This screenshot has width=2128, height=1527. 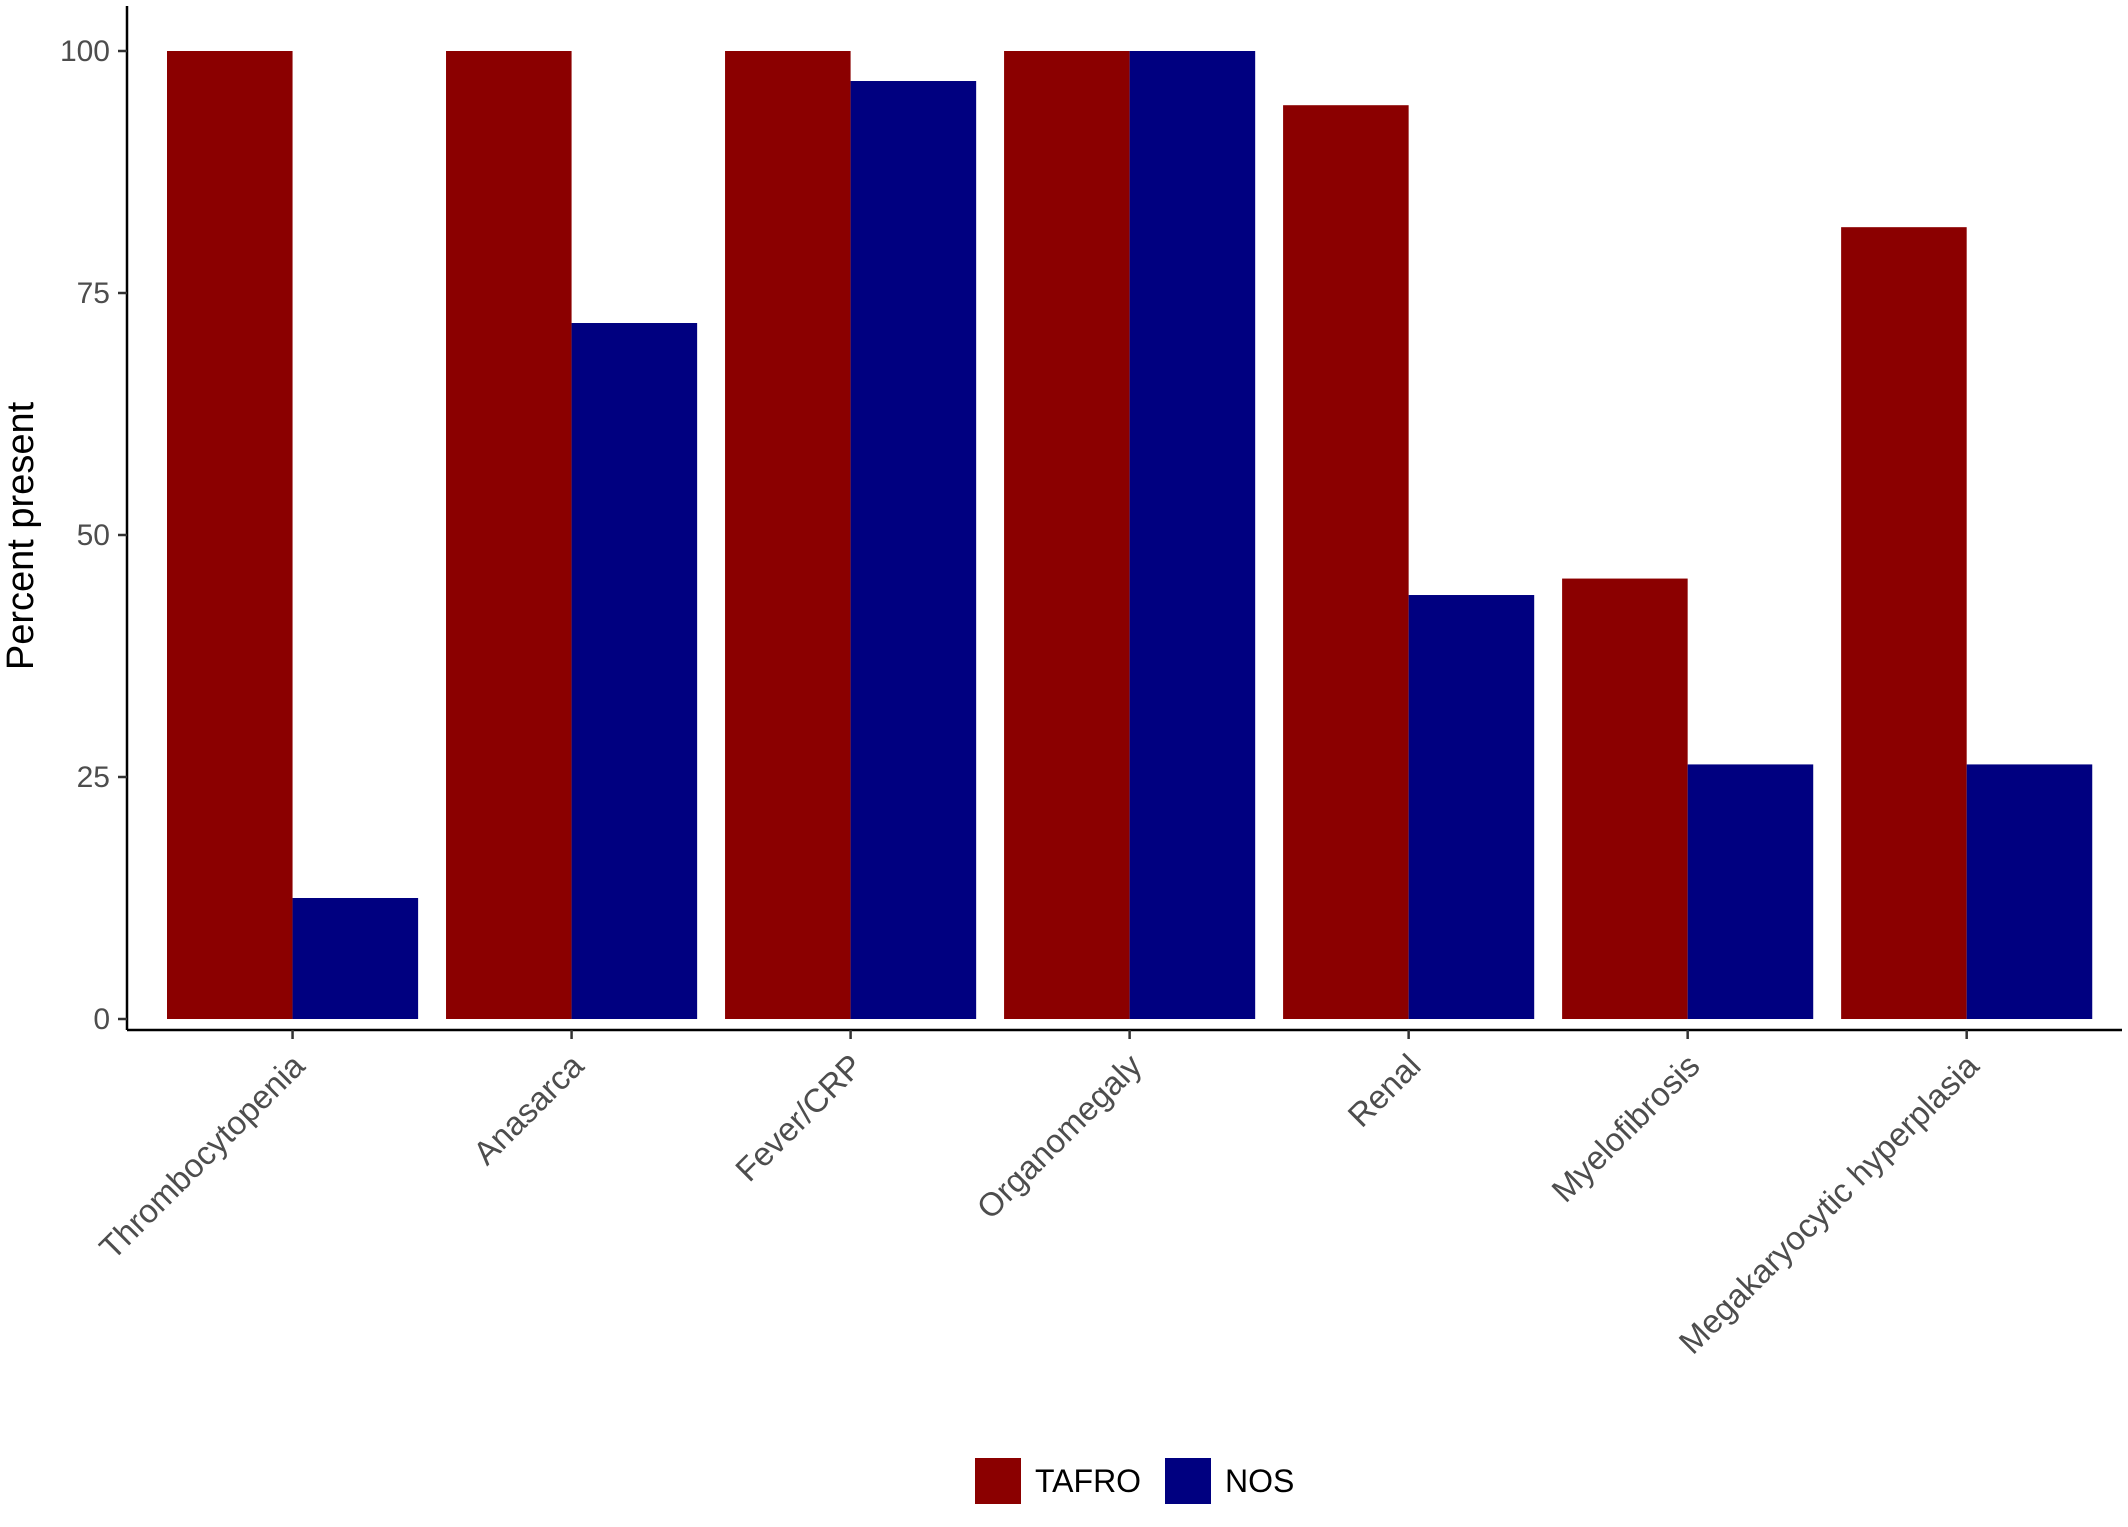 What do you see at coordinates (1750, 891) in the screenshot?
I see `bar-nos-myelofibrosis` at bounding box center [1750, 891].